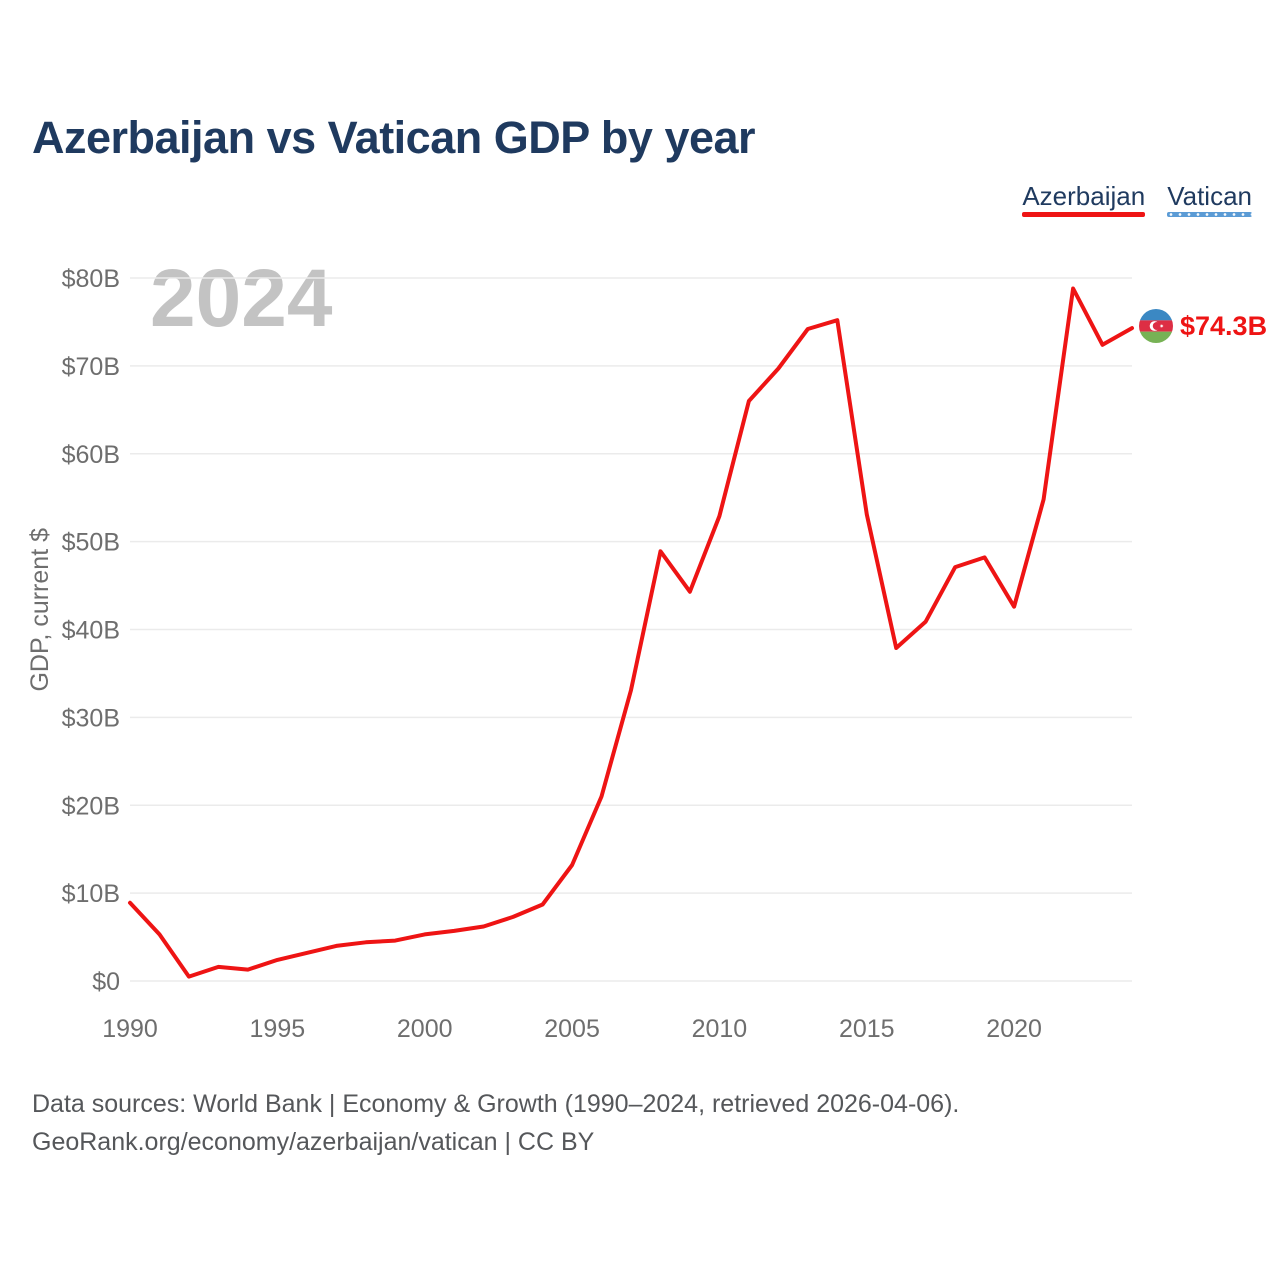 This screenshot has width=1280, height=1280. Describe the element at coordinates (91, 894) in the screenshot. I see `y-tick-label: $10B` at that location.